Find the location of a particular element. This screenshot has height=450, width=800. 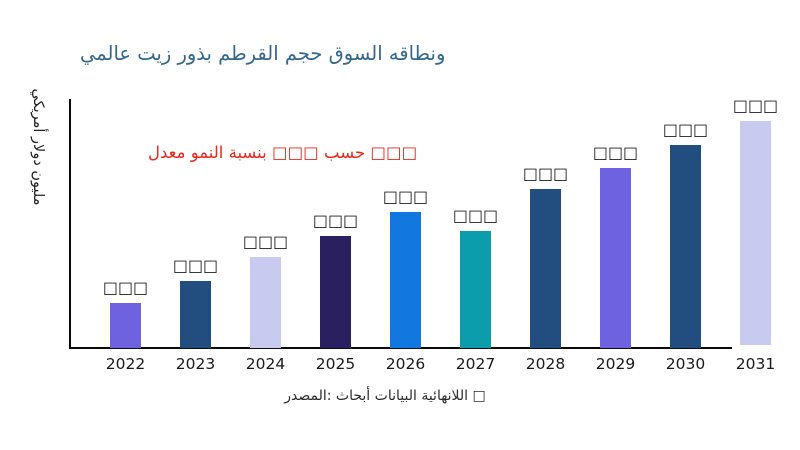

bar-2025 is located at coordinates (335, 292).